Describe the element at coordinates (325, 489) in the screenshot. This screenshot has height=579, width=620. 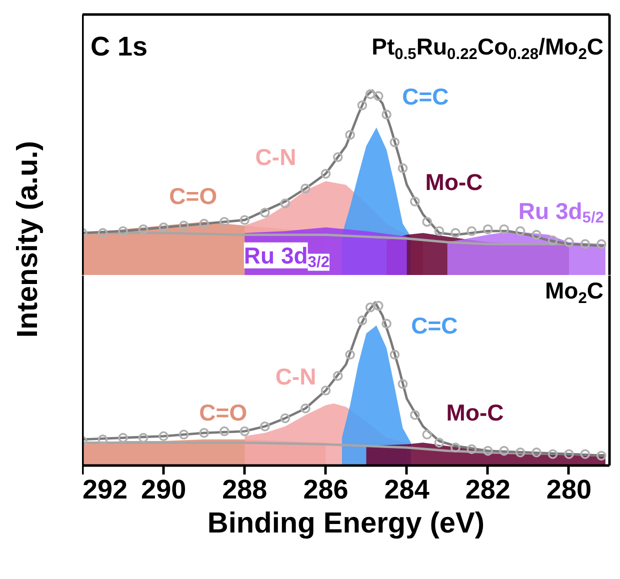
I see `x-tick-label: 286` at that location.